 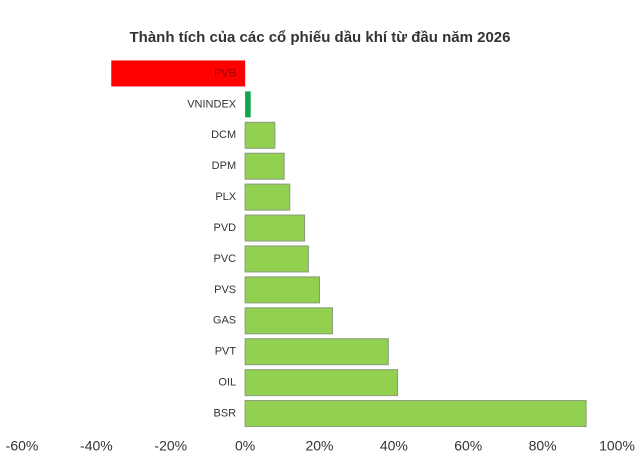 I want to click on x-tick-label: -20%, so click(x=170, y=446).